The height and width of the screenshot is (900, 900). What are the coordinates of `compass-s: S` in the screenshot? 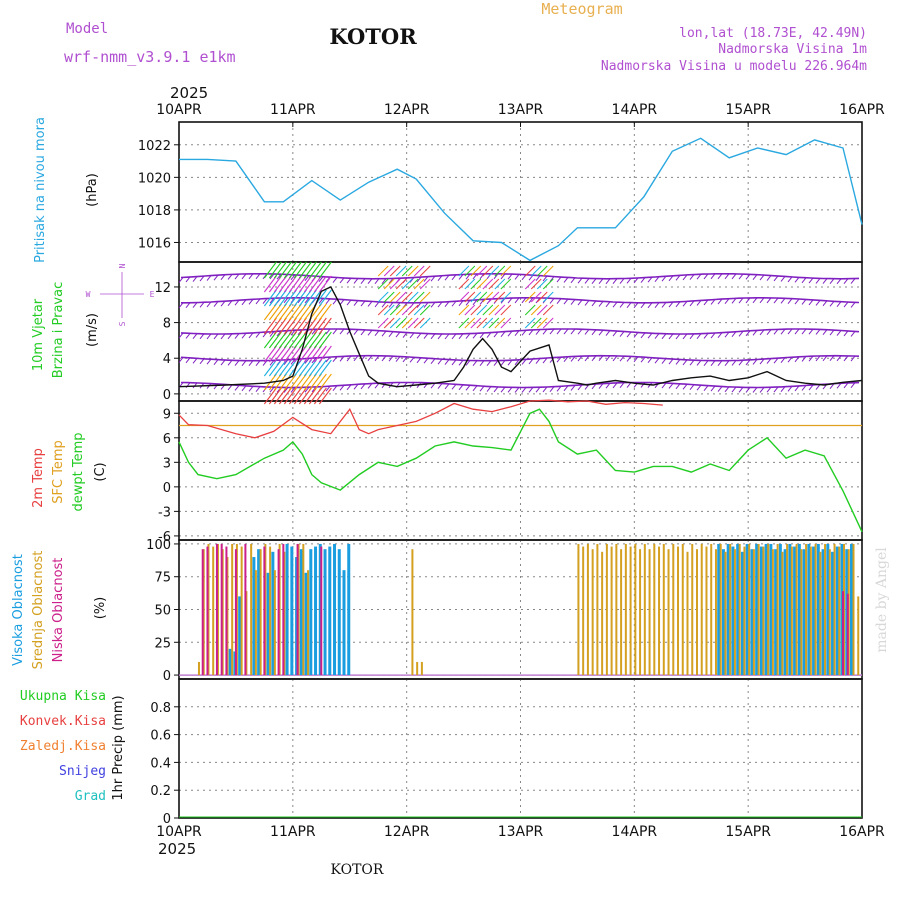 It's located at (122, 323).